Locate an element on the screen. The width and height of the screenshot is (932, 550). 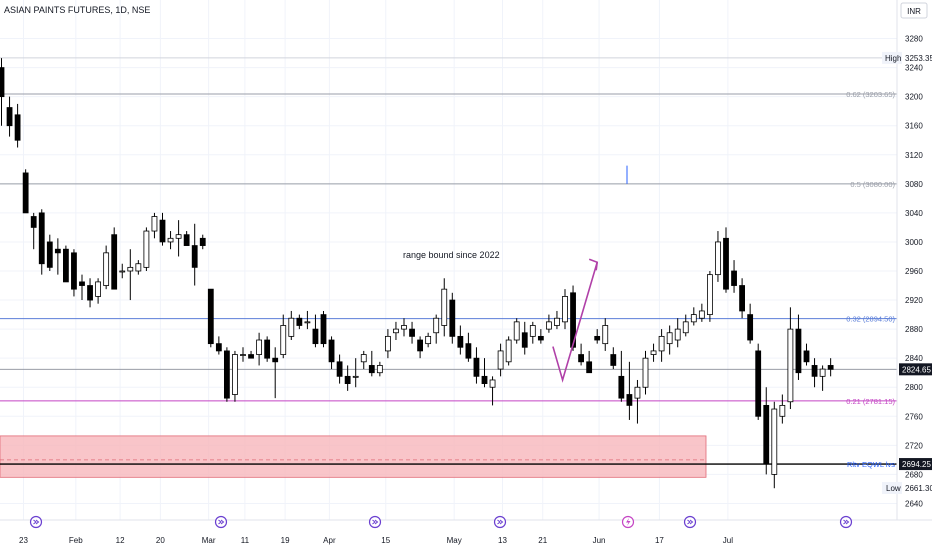
time-axis: 23 Feb 12 20 Mar 11 19 Apr 15 May 13 21 Jun 17 Jul is located at coordinates (466, 530).